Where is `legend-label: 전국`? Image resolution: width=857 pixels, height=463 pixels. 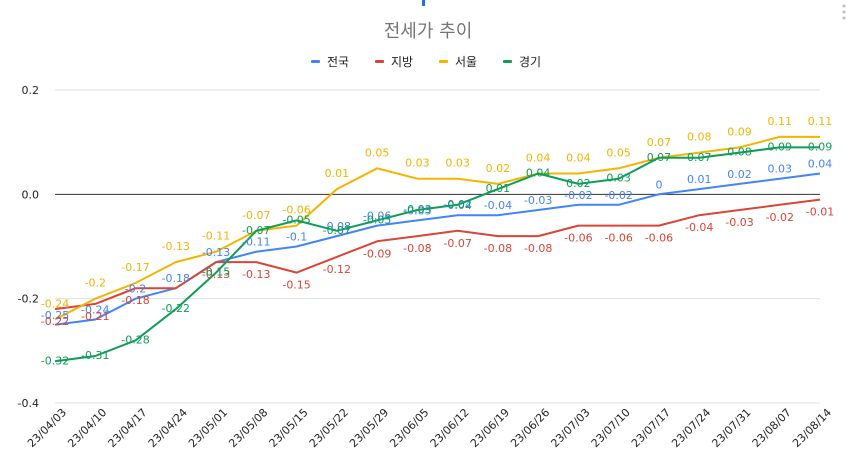 legend-label: 전국 is located at coordinates (338, 62).